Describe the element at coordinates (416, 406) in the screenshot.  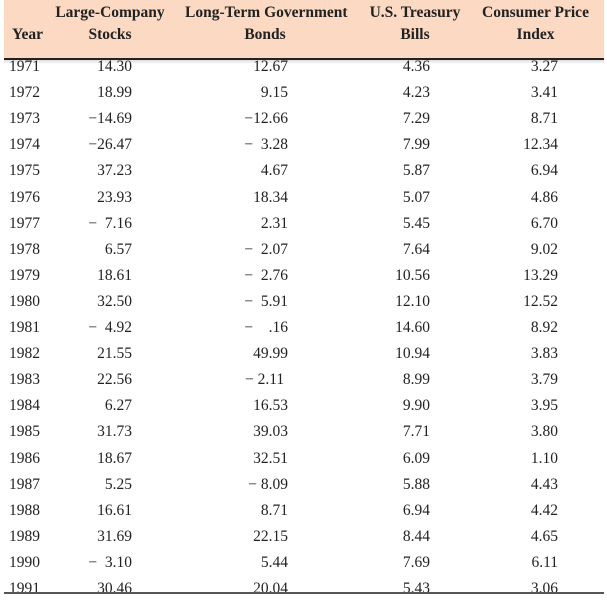
I see `bills-cell: 9.90` at that location.